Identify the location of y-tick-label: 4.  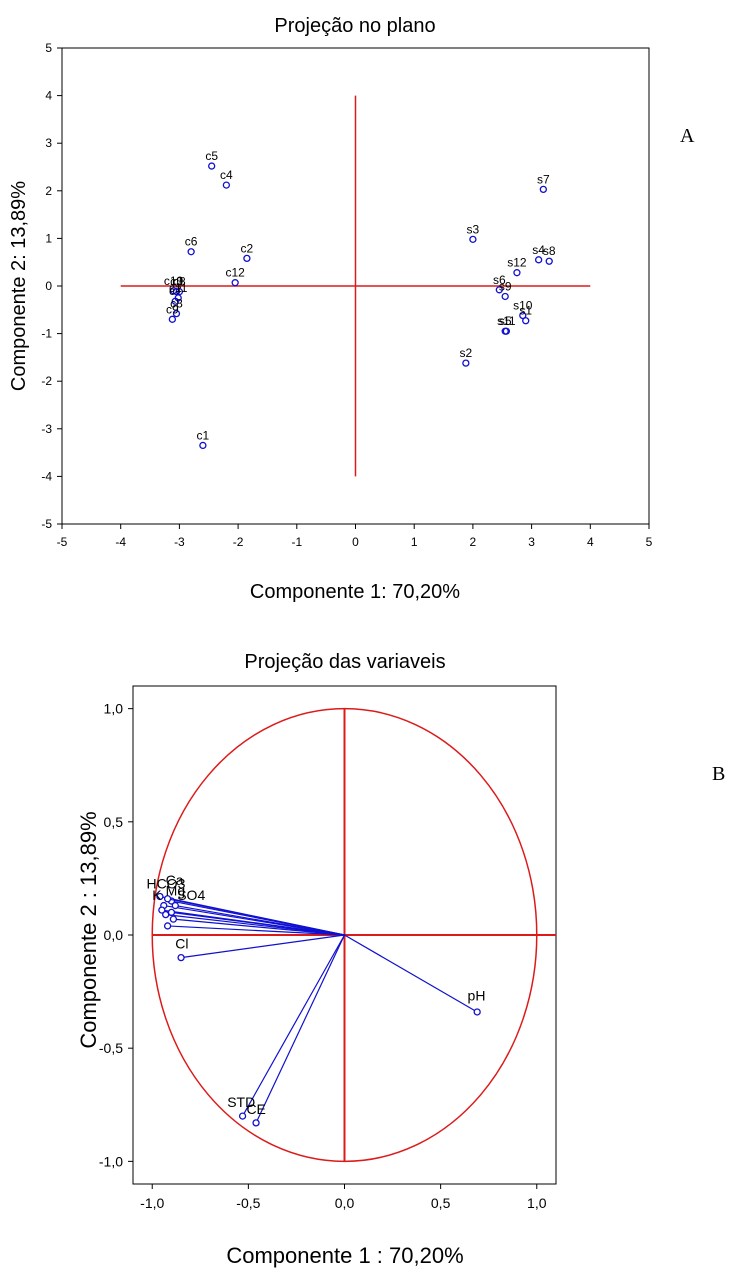
(48, 96).